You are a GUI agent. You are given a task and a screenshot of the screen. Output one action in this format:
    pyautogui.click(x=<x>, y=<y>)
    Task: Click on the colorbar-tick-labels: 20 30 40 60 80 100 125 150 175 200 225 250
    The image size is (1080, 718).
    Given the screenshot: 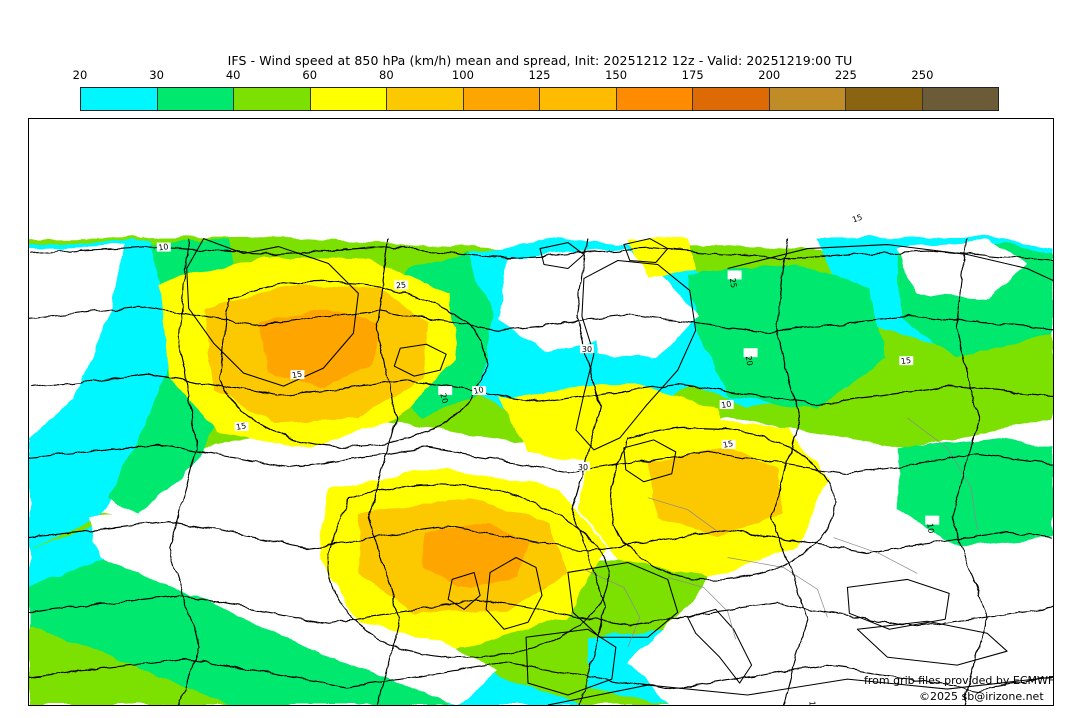 What is the action you would take?
    pyautogui.click(x=536, y=76)
    